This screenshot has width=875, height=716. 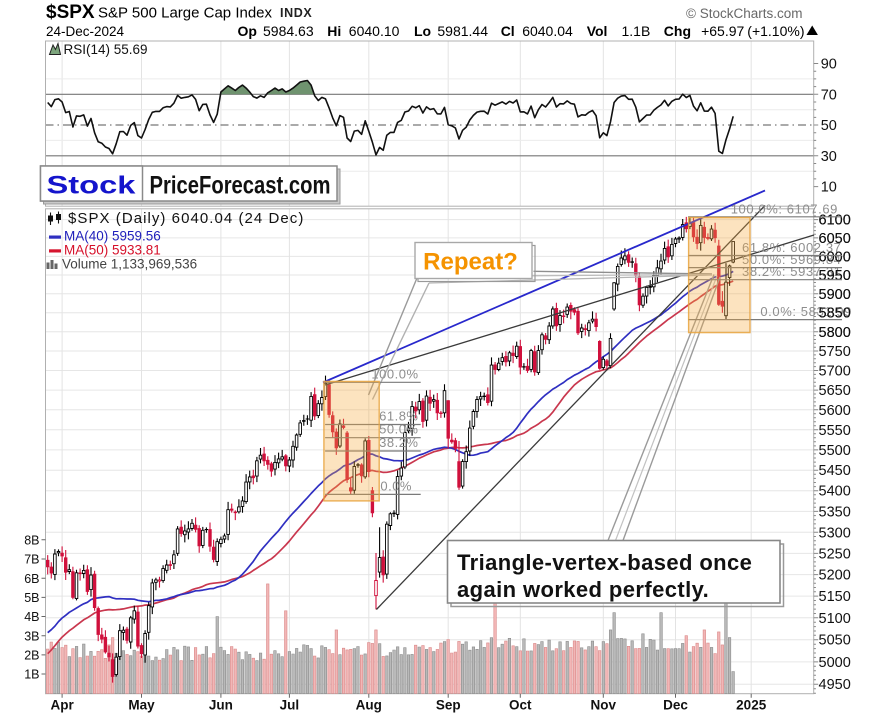 What do you see at coordinates (462, 31) in the screenshot?
I see `svg-text: 5981.44` at bounding box center [462, 31].